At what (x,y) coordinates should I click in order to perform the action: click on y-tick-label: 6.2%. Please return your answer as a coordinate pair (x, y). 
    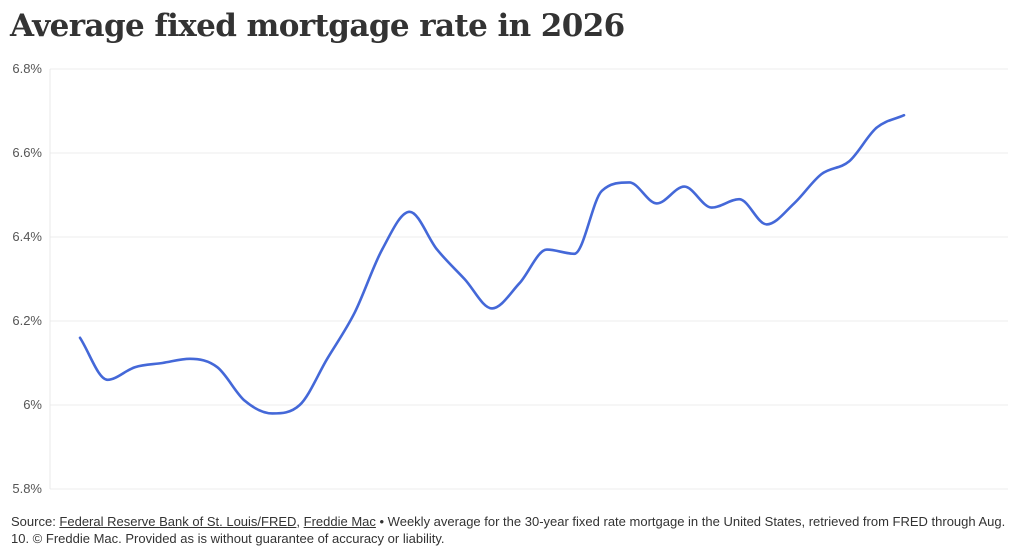
    Looking at the image, I should click on (27, 320).